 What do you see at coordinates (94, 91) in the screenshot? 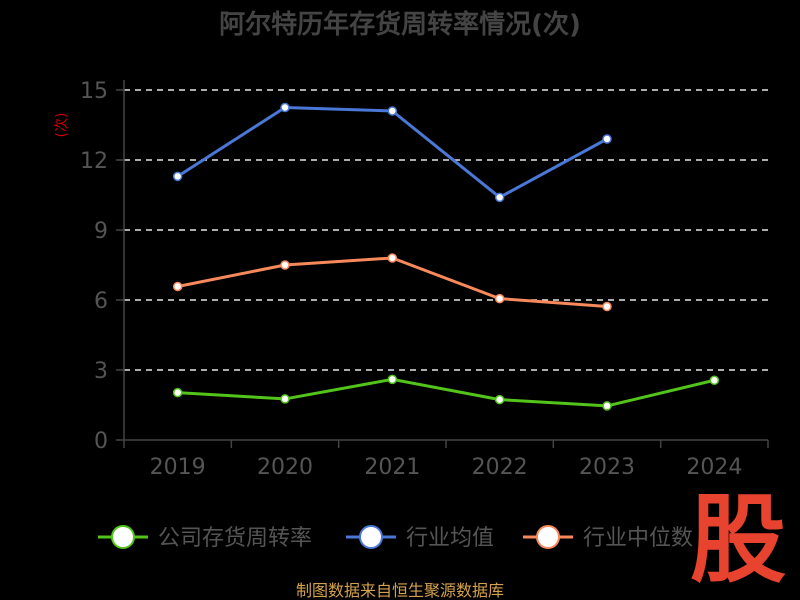
I see `y-tick-label: 15` at bounding box center [94, 91].